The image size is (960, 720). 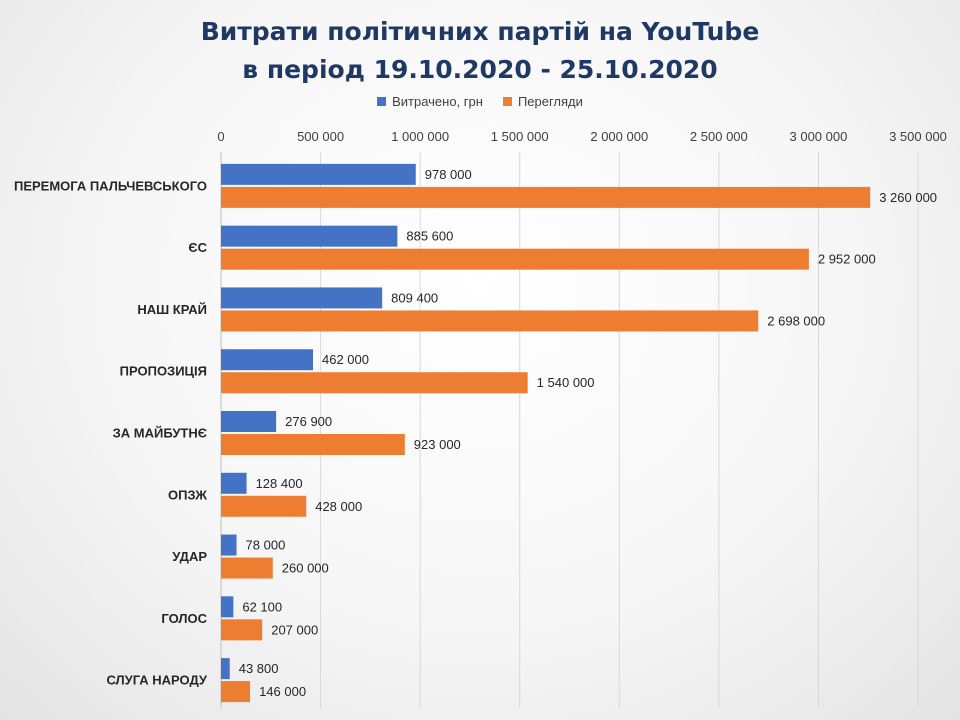 What do you see at coordinates (382, 101) in the screenshot?
I see `legend-swatch-spent` at bounding box center [382, 101].